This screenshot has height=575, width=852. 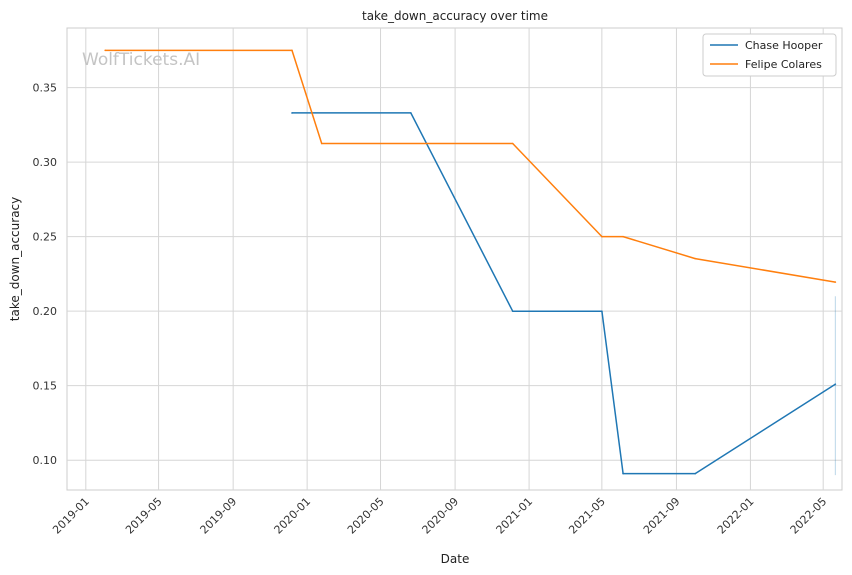 What do you see at coordinates (45, 162) in the screenshot?
I see `y-tick-label: 0.30` at bounding box center [45, 162].